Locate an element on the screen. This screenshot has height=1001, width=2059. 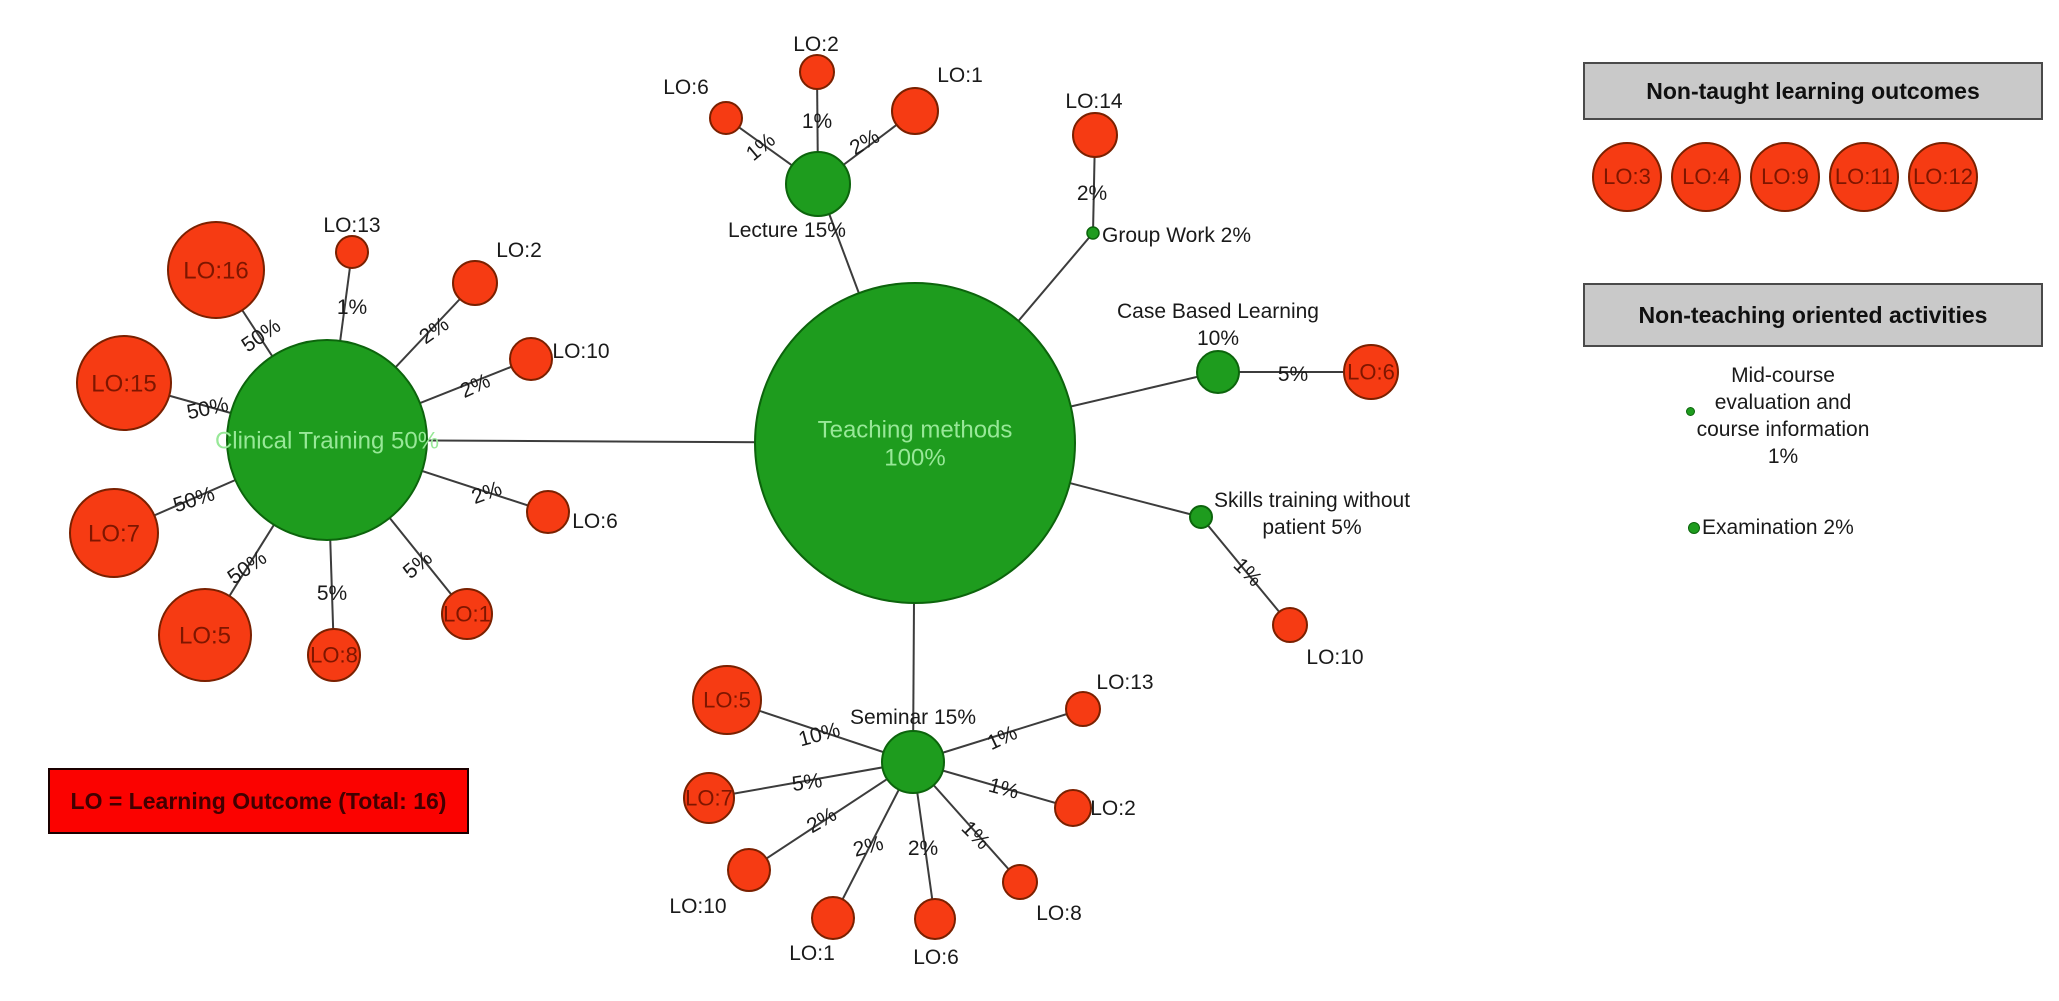
node-label-sem_lo7: LO:7 is located at coordinates (709, 798).